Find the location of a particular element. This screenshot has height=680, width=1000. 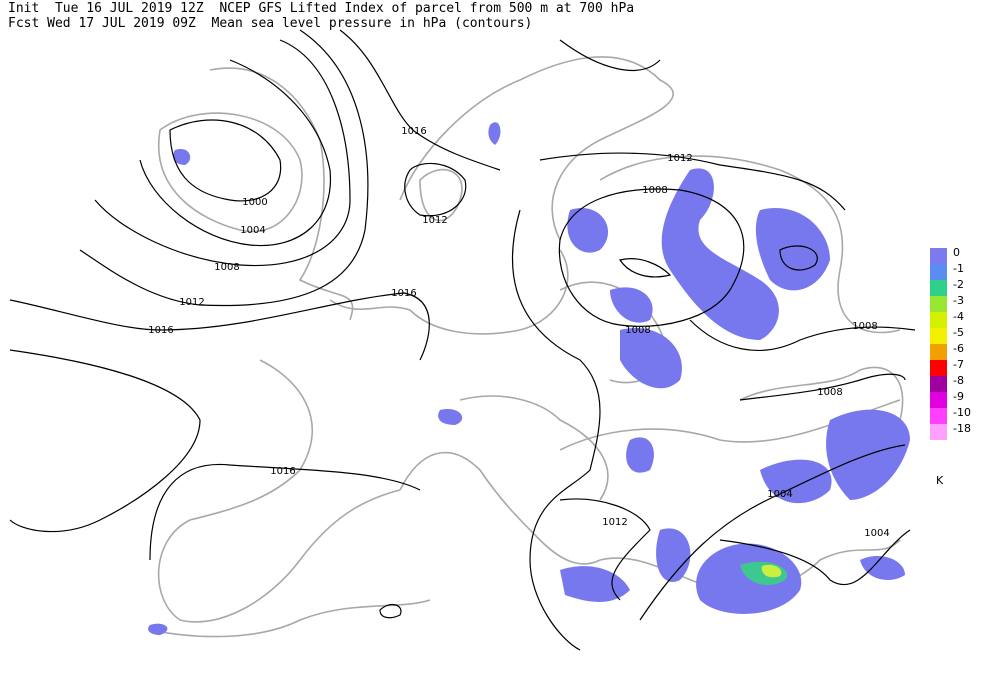

legend-label: -7 is located at coordinates (958, 364).